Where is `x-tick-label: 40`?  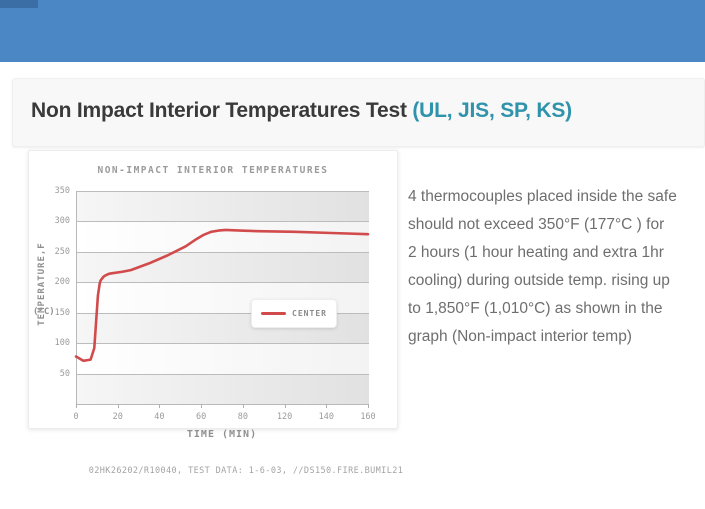
x-tick-label: 40 is located at coordinates (159, 417).